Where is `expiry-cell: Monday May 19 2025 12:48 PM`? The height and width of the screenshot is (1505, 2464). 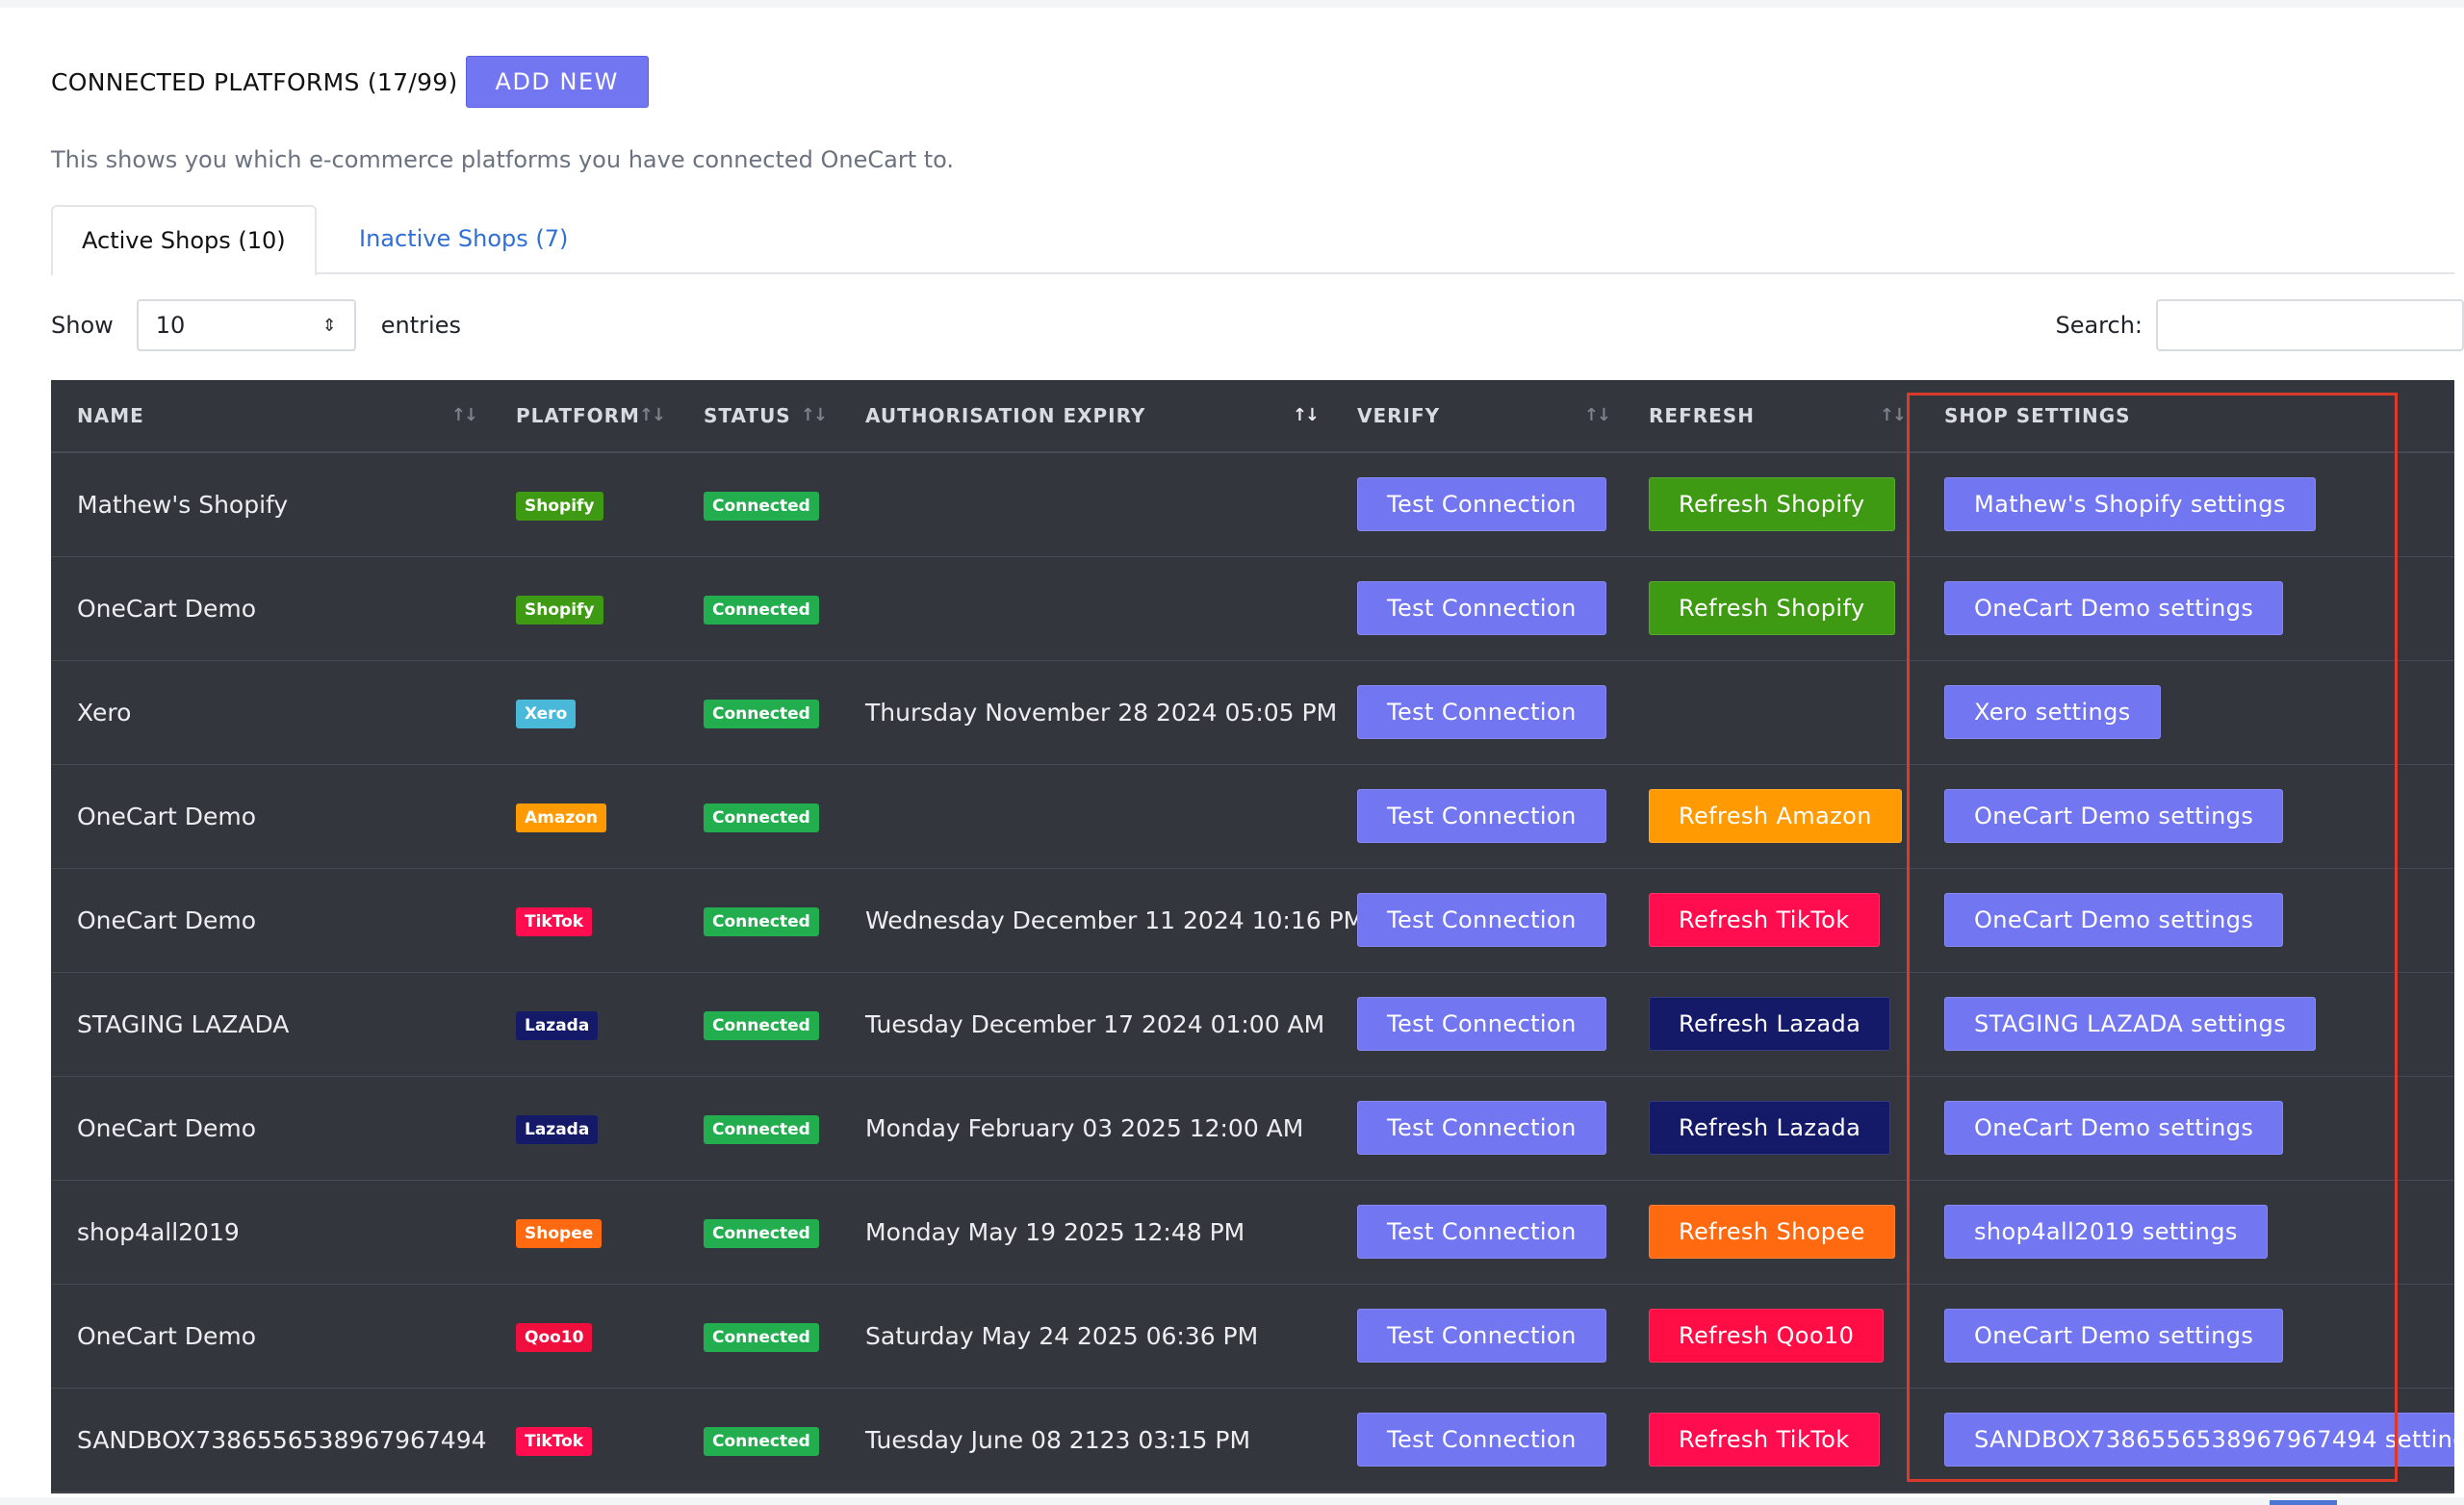 expiry-cell: Monday May 19 2025 12:48 PM is located at coordinates (1055, 1232).